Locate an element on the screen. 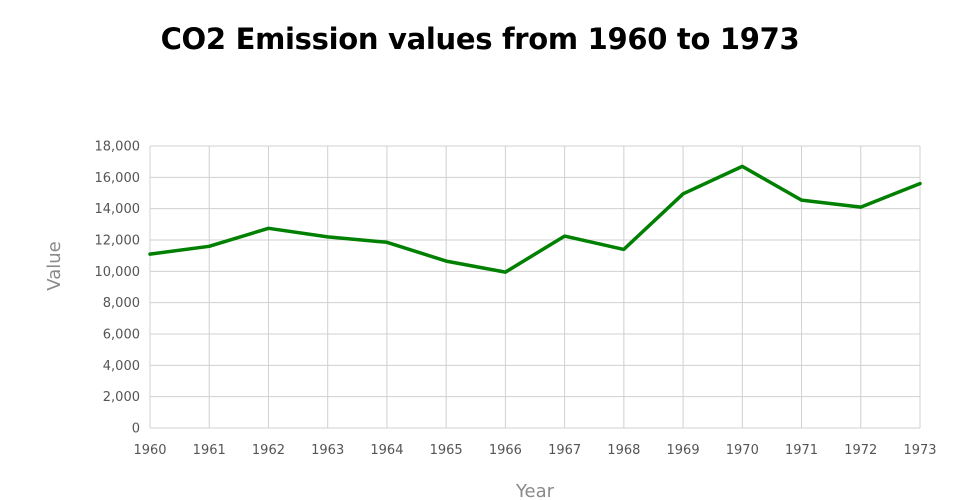 The image size is (960, 500). y-tick-label: 8,000 is located at coordinates (121, 303).